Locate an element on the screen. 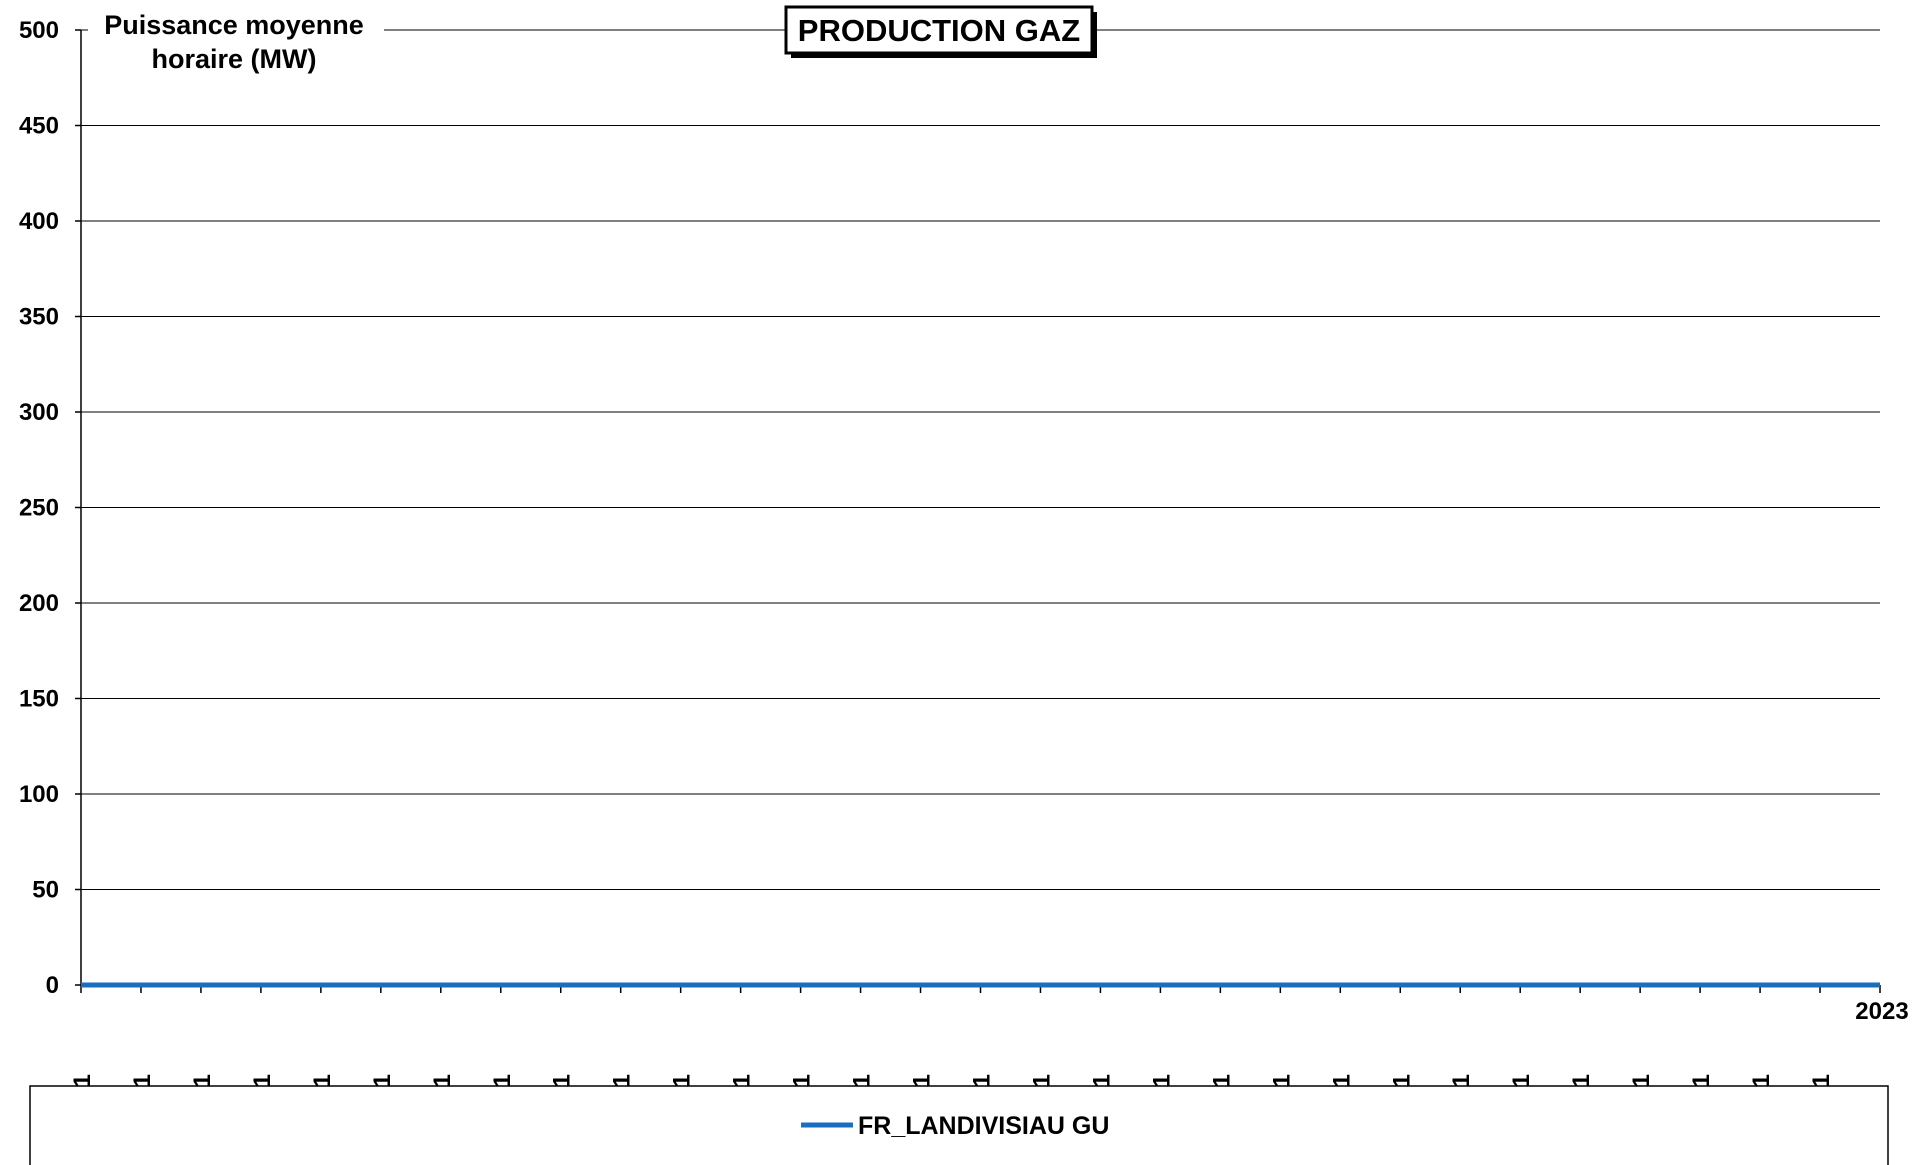 The height and width of the screenshot is (1165, 1929). y-tick-label: 0 is located at coordinates (52, 985).